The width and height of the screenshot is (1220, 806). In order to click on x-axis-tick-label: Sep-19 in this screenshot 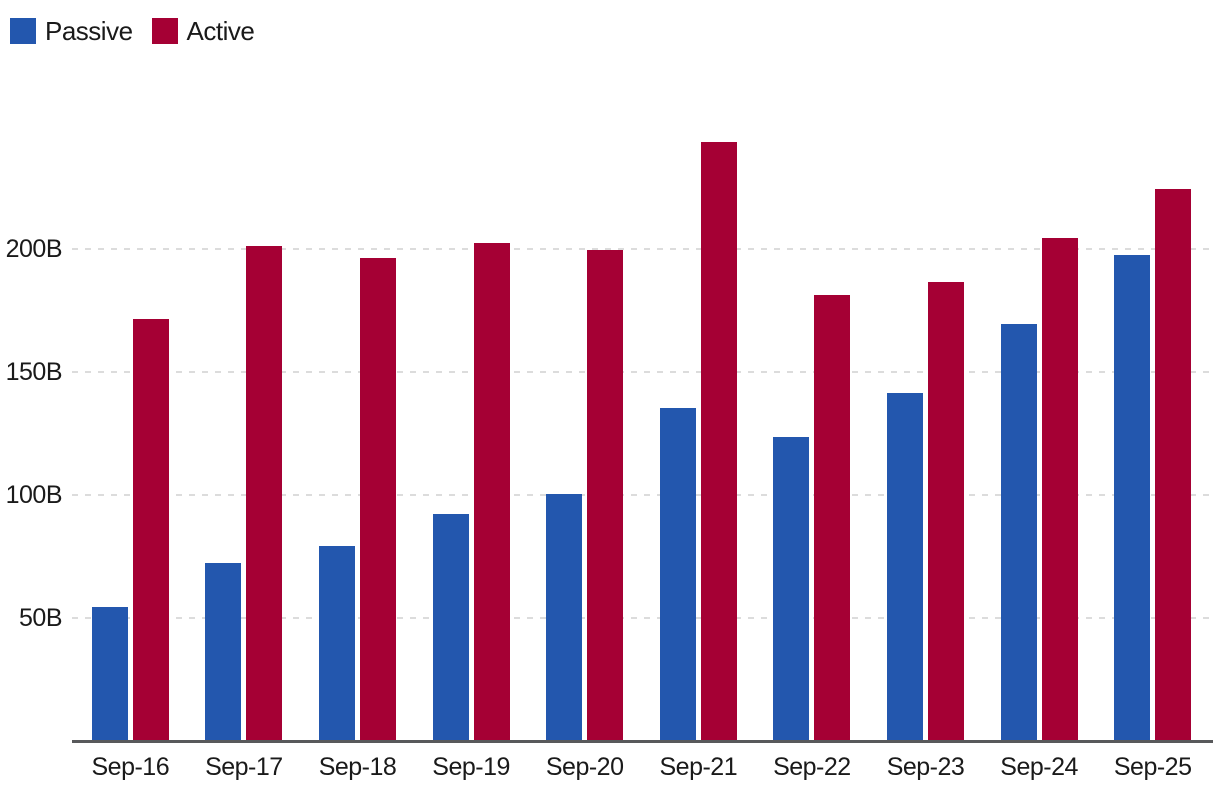, I will do `click(471, 767)`.